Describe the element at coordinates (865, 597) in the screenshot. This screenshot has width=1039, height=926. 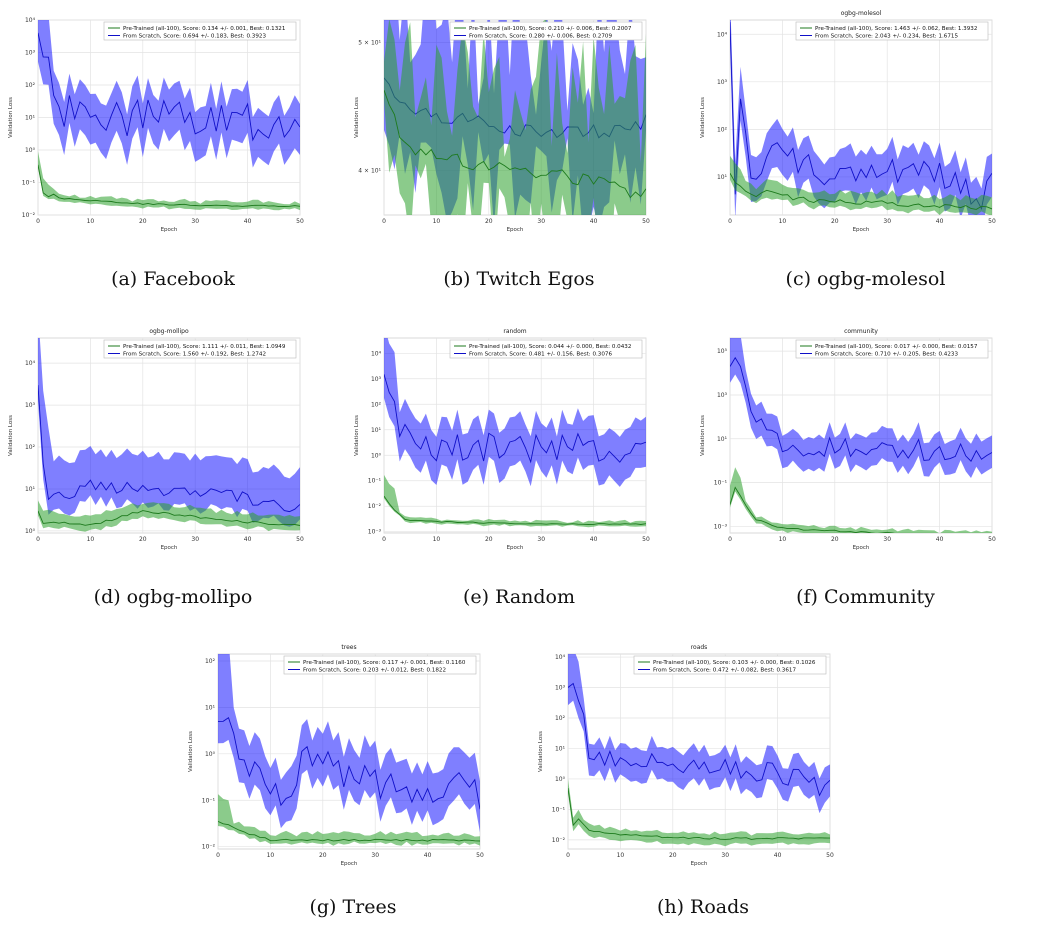
I see `subfigure-caption: (f) Community` at that location.